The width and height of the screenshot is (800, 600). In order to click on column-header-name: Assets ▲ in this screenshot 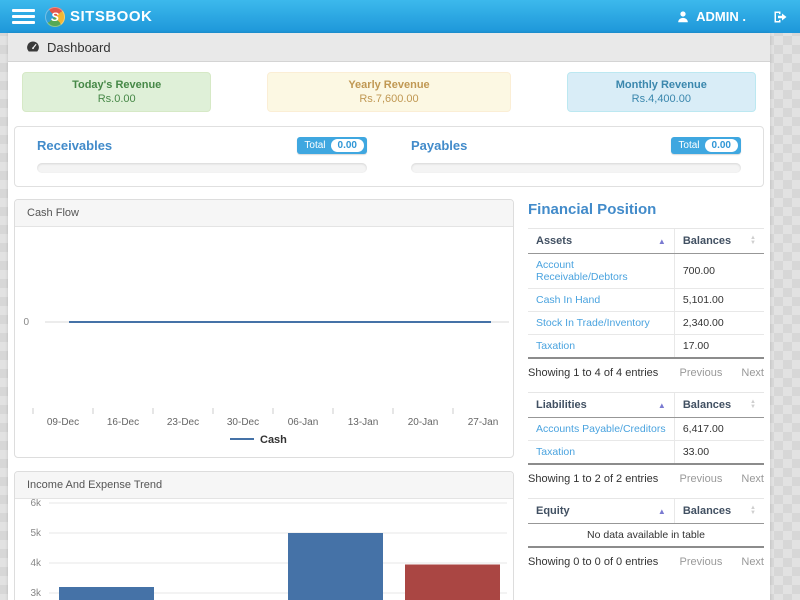, I will do `click(601, 241)`.